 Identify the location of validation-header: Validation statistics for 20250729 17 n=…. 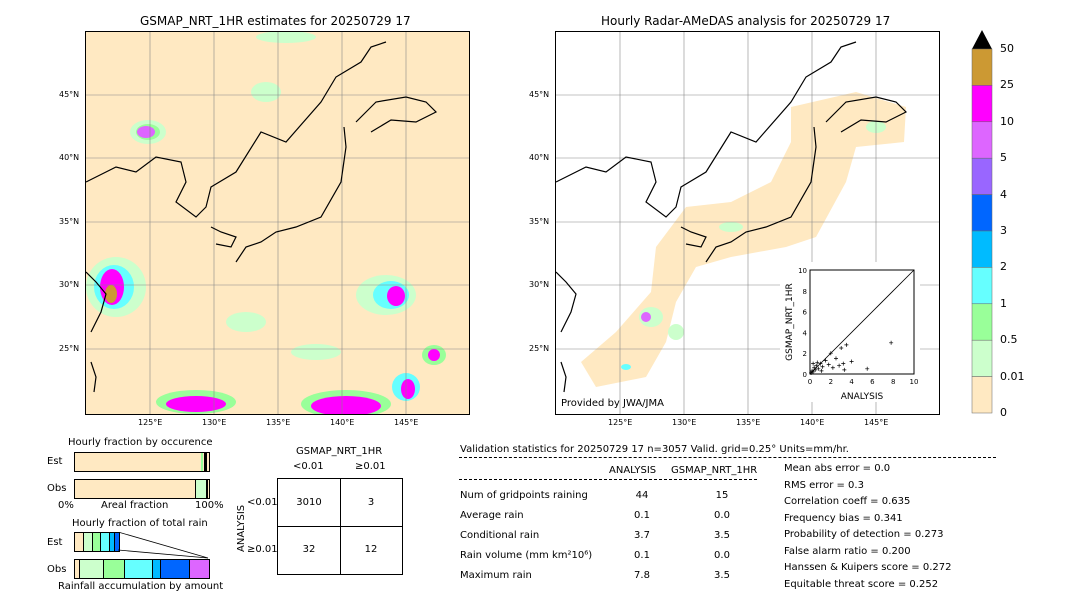
(654, 449).